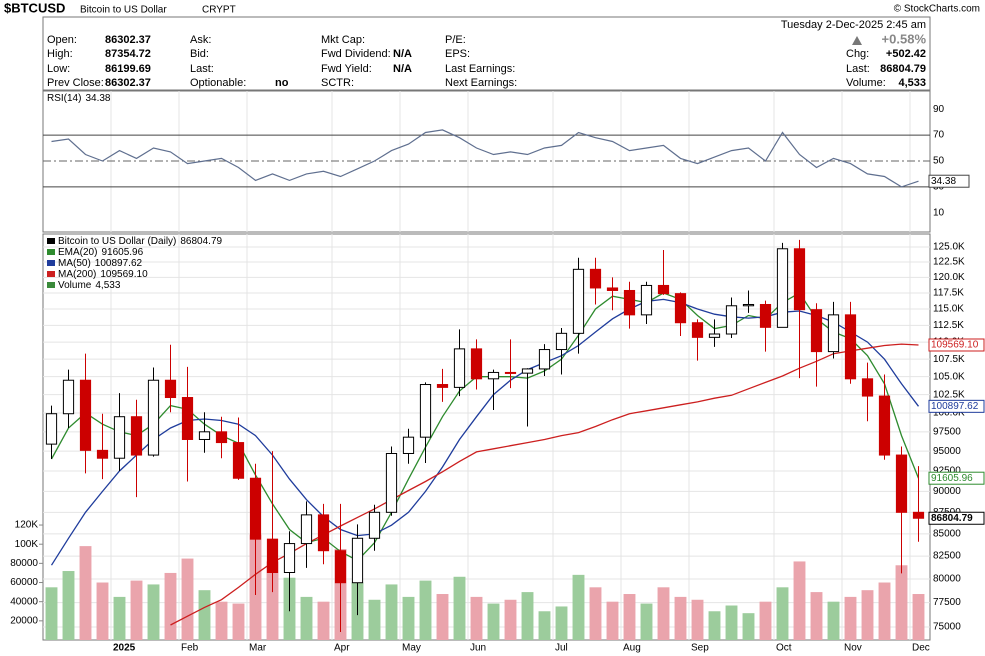 The height and width of the screenshot is (656, 985). I want to click on x-tick-label: Jul, so click(561, 648).